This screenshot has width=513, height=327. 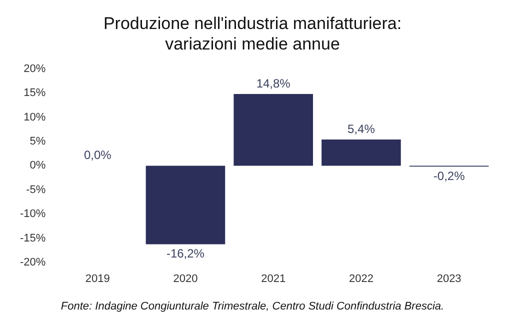 I want to click on data-label: 0,0%, so click(x=98, y=155).